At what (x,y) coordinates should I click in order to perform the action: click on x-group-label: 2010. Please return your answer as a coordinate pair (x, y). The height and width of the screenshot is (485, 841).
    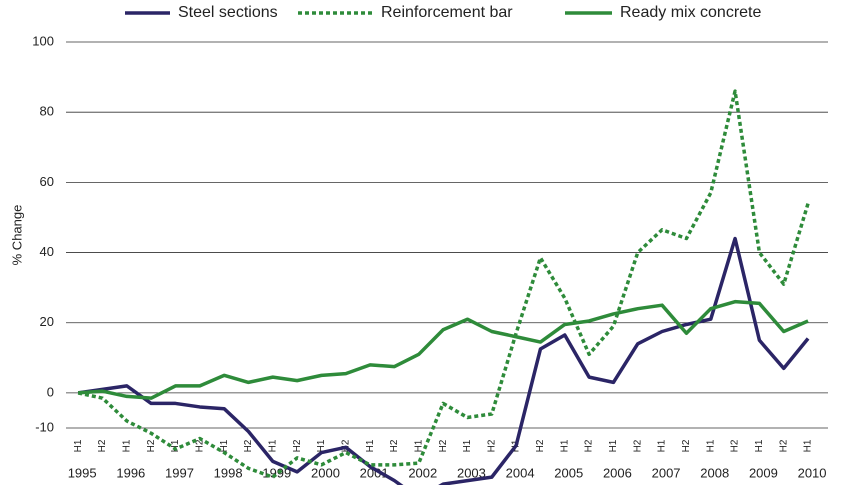
    Looking at the image, I should click on (812, 472).